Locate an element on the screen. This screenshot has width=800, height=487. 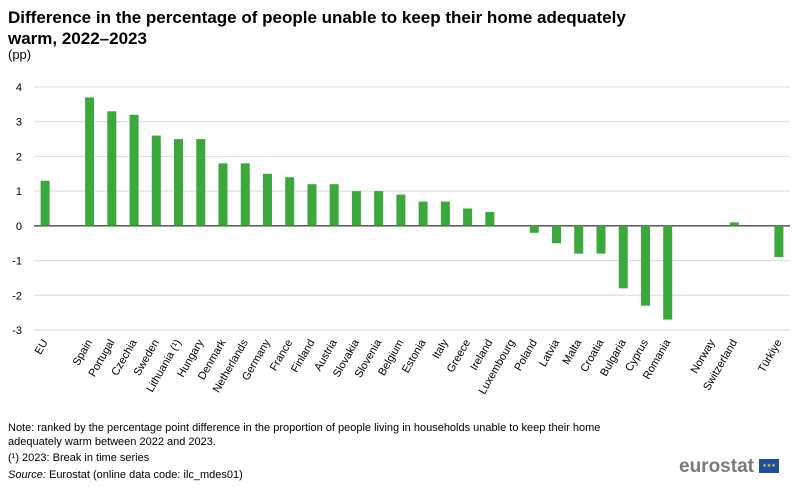
y-tick-label: 4 is located at coordinates (19, 88).